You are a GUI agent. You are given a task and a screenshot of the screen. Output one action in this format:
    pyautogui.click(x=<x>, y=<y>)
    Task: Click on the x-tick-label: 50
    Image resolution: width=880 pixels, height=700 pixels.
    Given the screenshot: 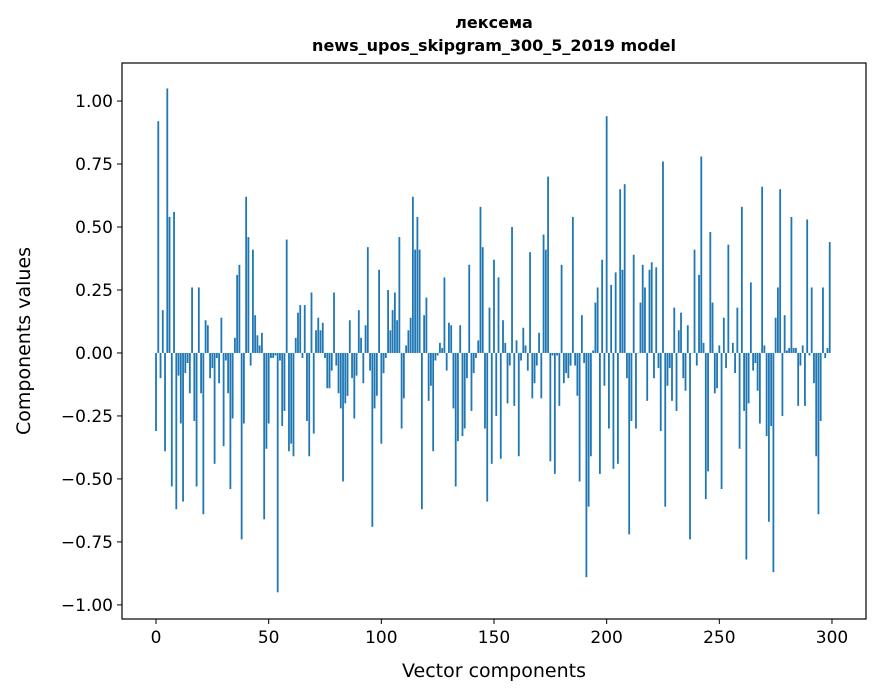 What is the action you would take?
    pyautogui.click(x=269, y=638)
    